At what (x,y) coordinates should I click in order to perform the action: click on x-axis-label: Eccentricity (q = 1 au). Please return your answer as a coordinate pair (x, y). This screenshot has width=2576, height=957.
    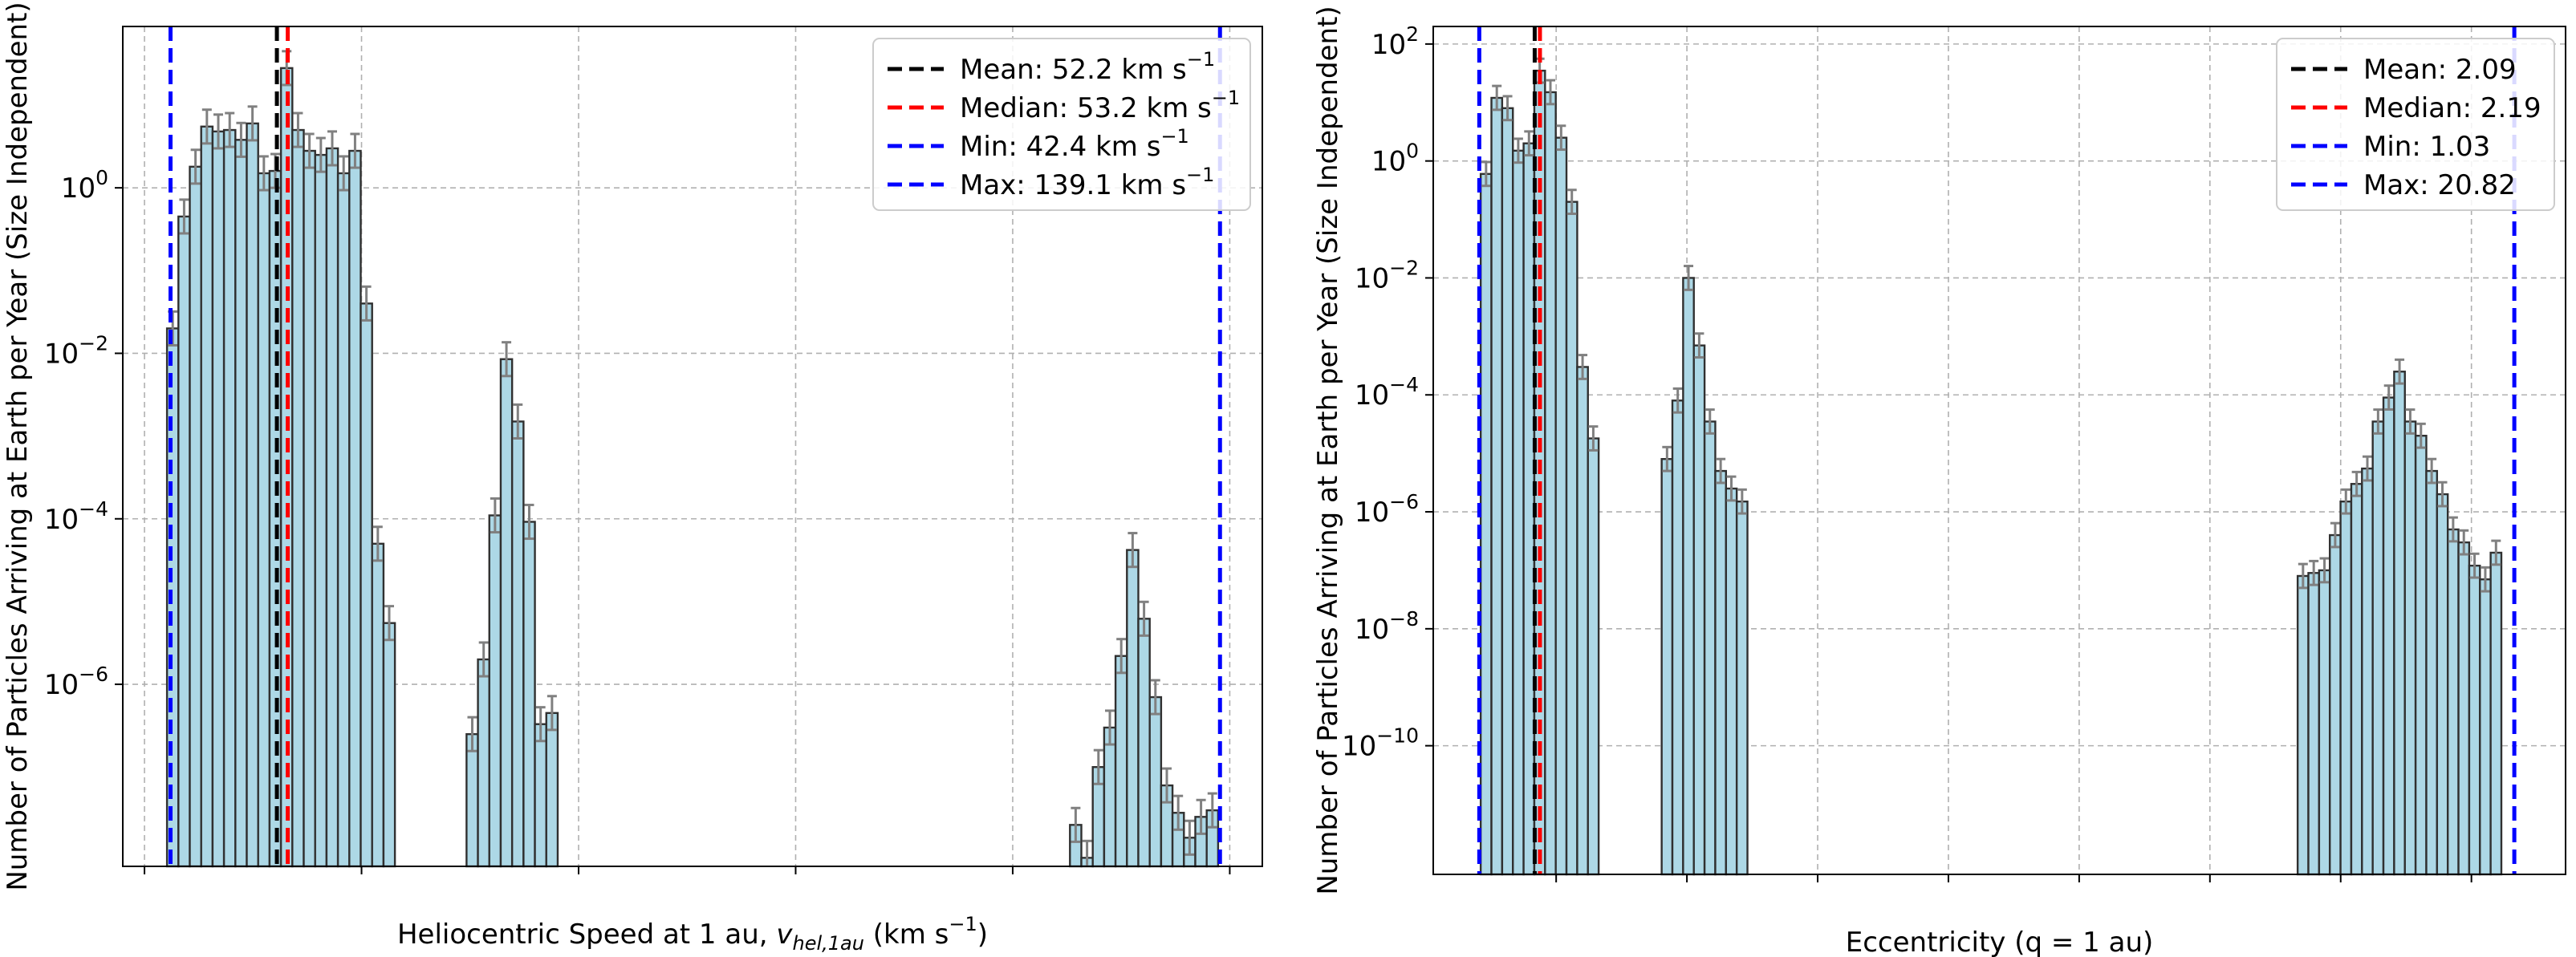
    Looking at the image, I should click on (2000, 942).